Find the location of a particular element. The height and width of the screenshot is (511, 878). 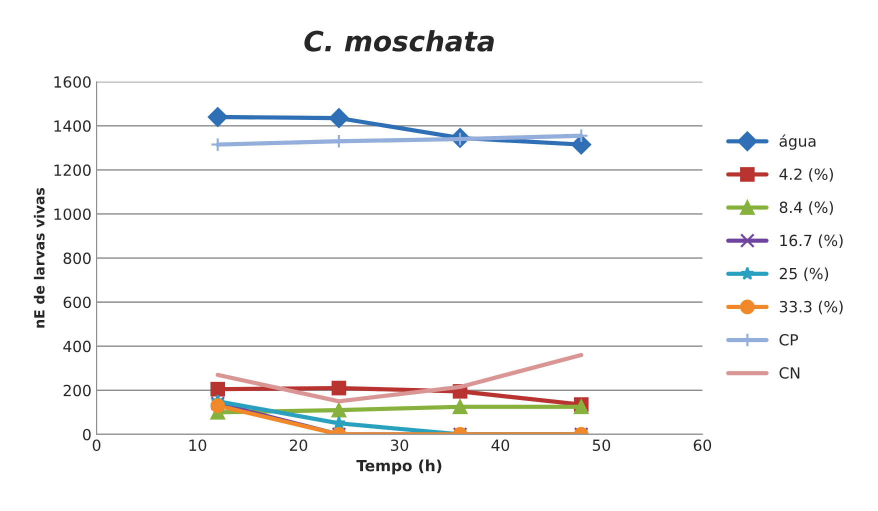

legend-label: 4.2 (%) is located at coordinates (806, 175).